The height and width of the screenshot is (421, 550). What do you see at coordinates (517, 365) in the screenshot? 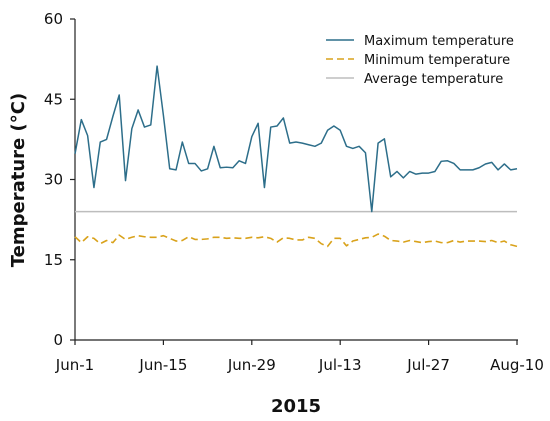
I see `x-tick-label: Aug-10` at bounding box center [517, 365].